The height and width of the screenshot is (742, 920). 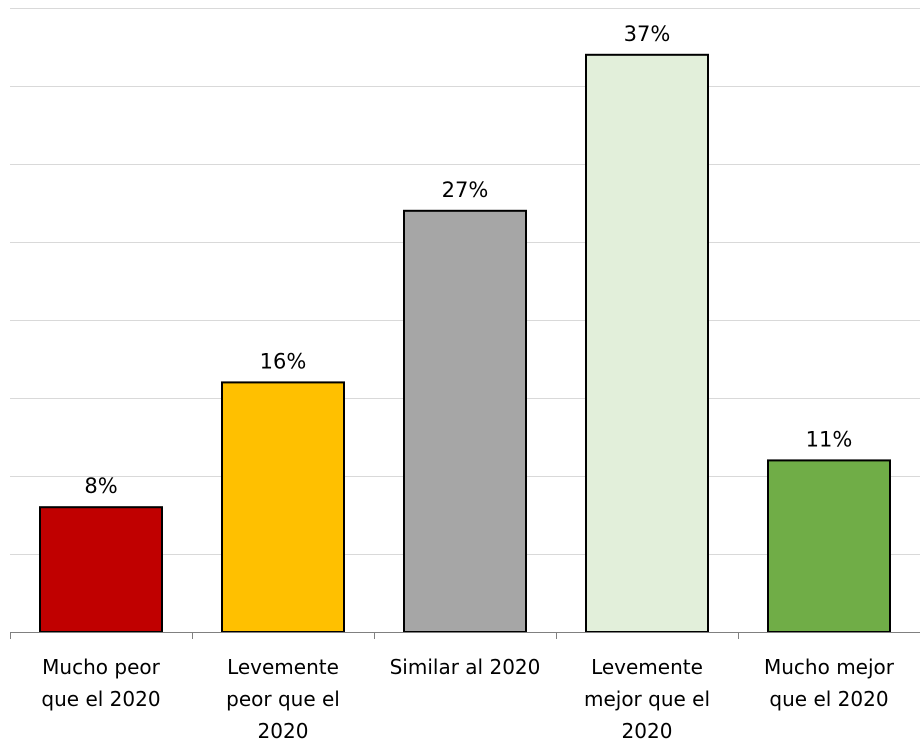 What do you see at coordinates (829, 667) in the screenshot?
I see `category-label: Mucho mejor` at bounding box center [829, 667].